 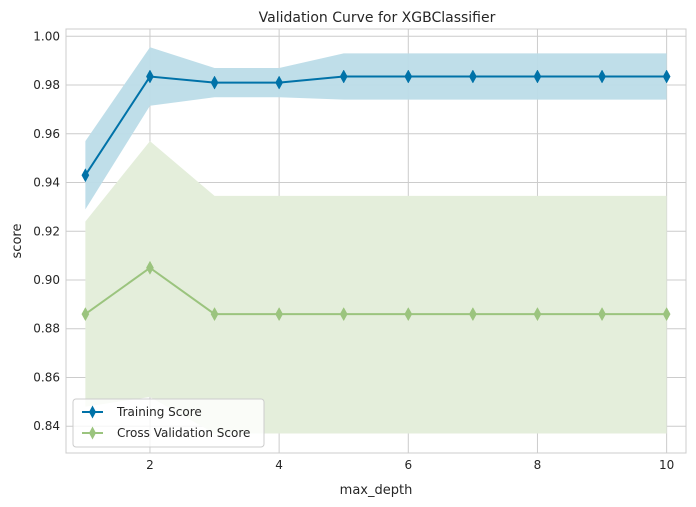 I want to click on legend-marker-training, so click(x=92, y=412).